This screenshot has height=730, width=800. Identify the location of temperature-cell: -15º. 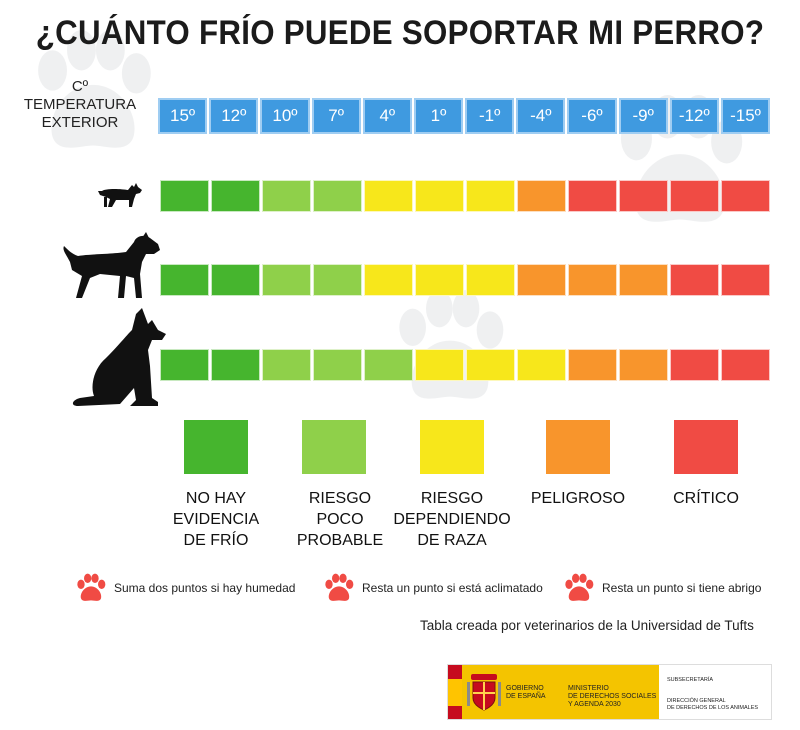
(745, 116).